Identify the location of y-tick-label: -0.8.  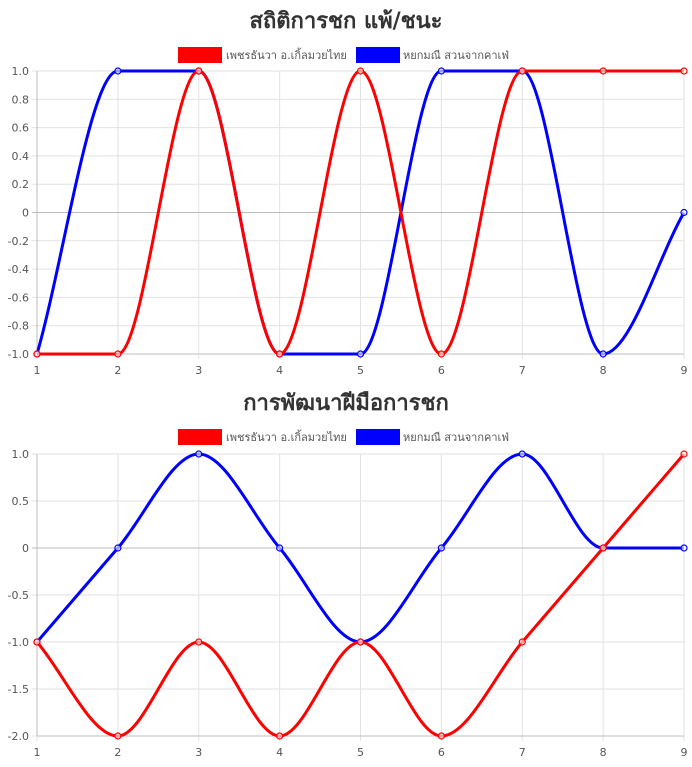
(18, 326).